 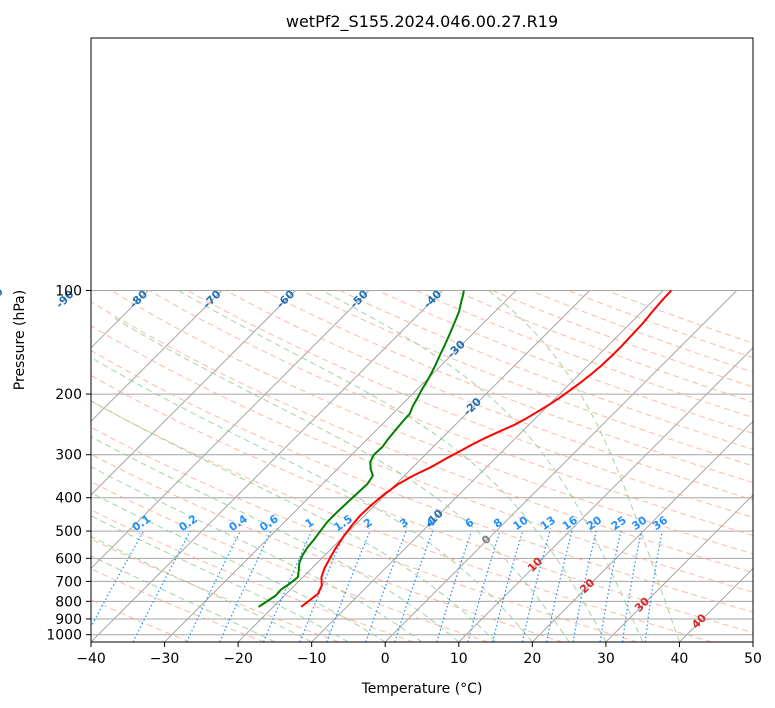 I want to click on dry-adiabat-label: 40, so click(x=699, y=621).